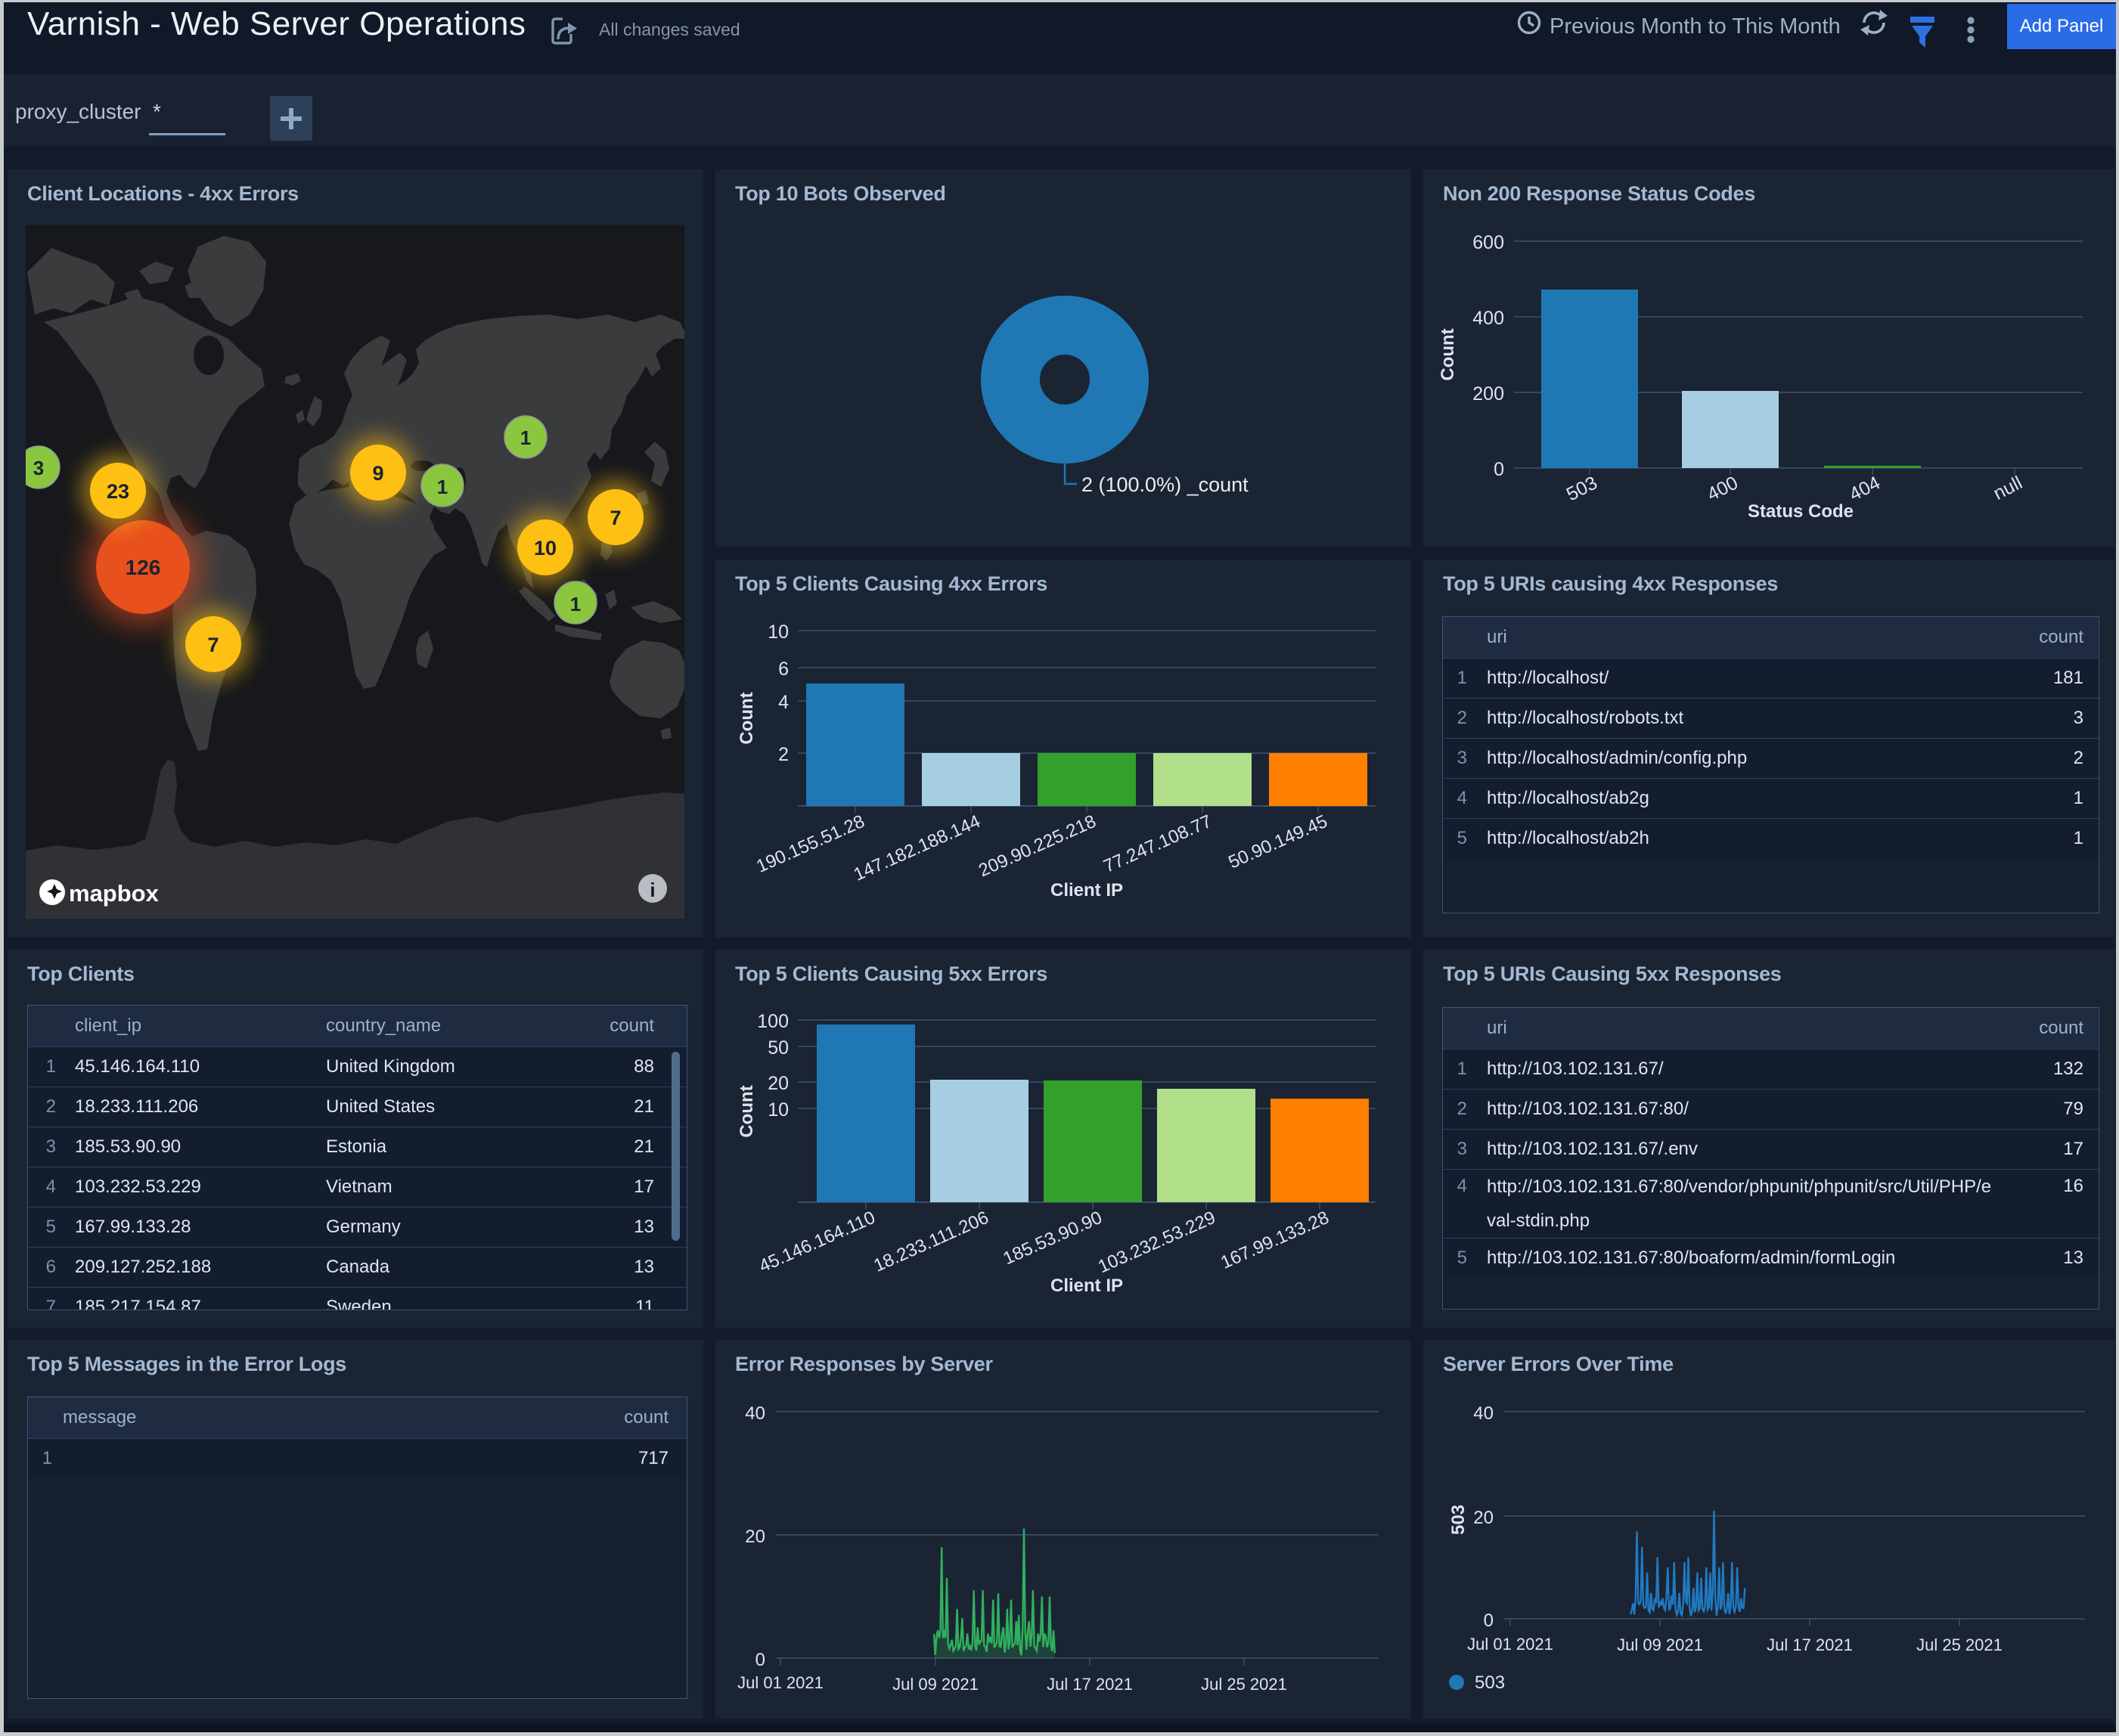  What do you see at coordinates (1278, 842) in the screenshot?
I see `svg-text: 50.90.149.45` at bounding box center [1278, 842].